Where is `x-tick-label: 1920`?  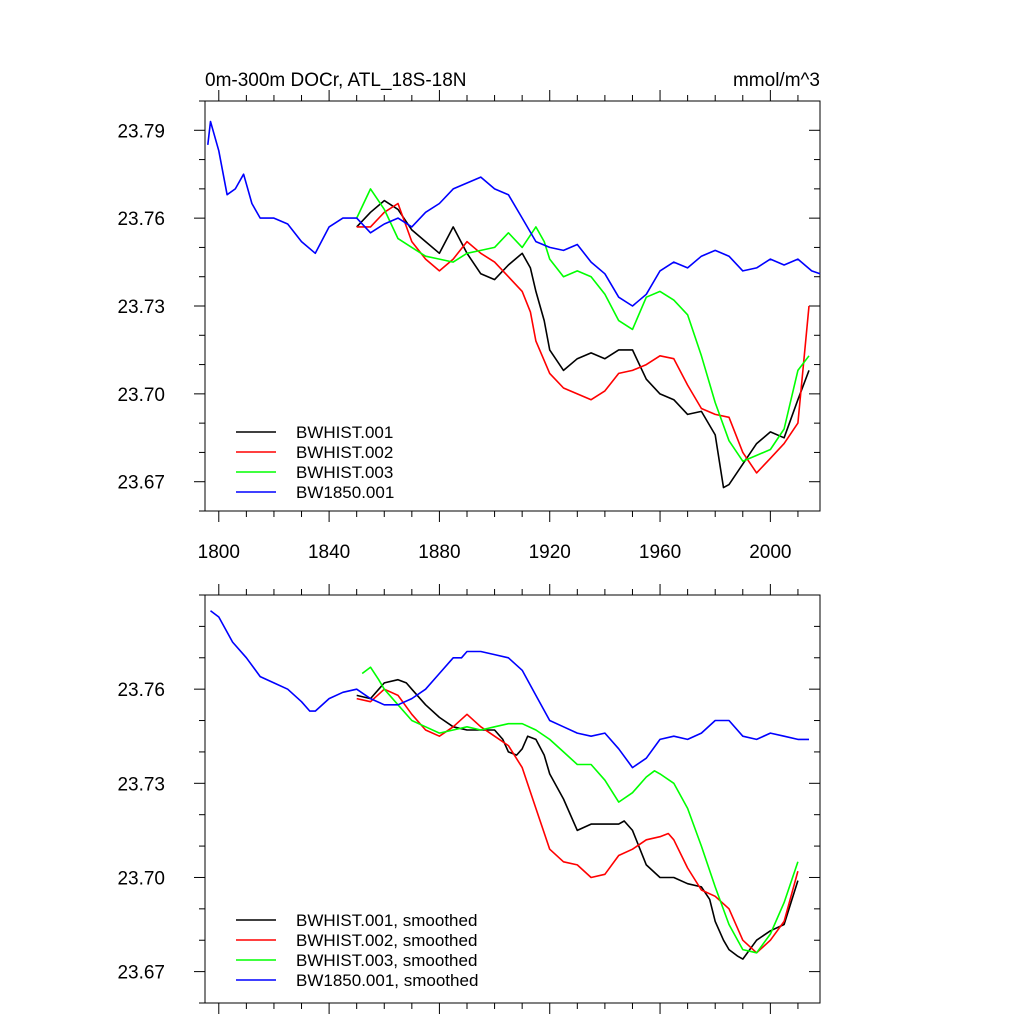
x-tick-label: 1920 is located at coordinates (550, 552).